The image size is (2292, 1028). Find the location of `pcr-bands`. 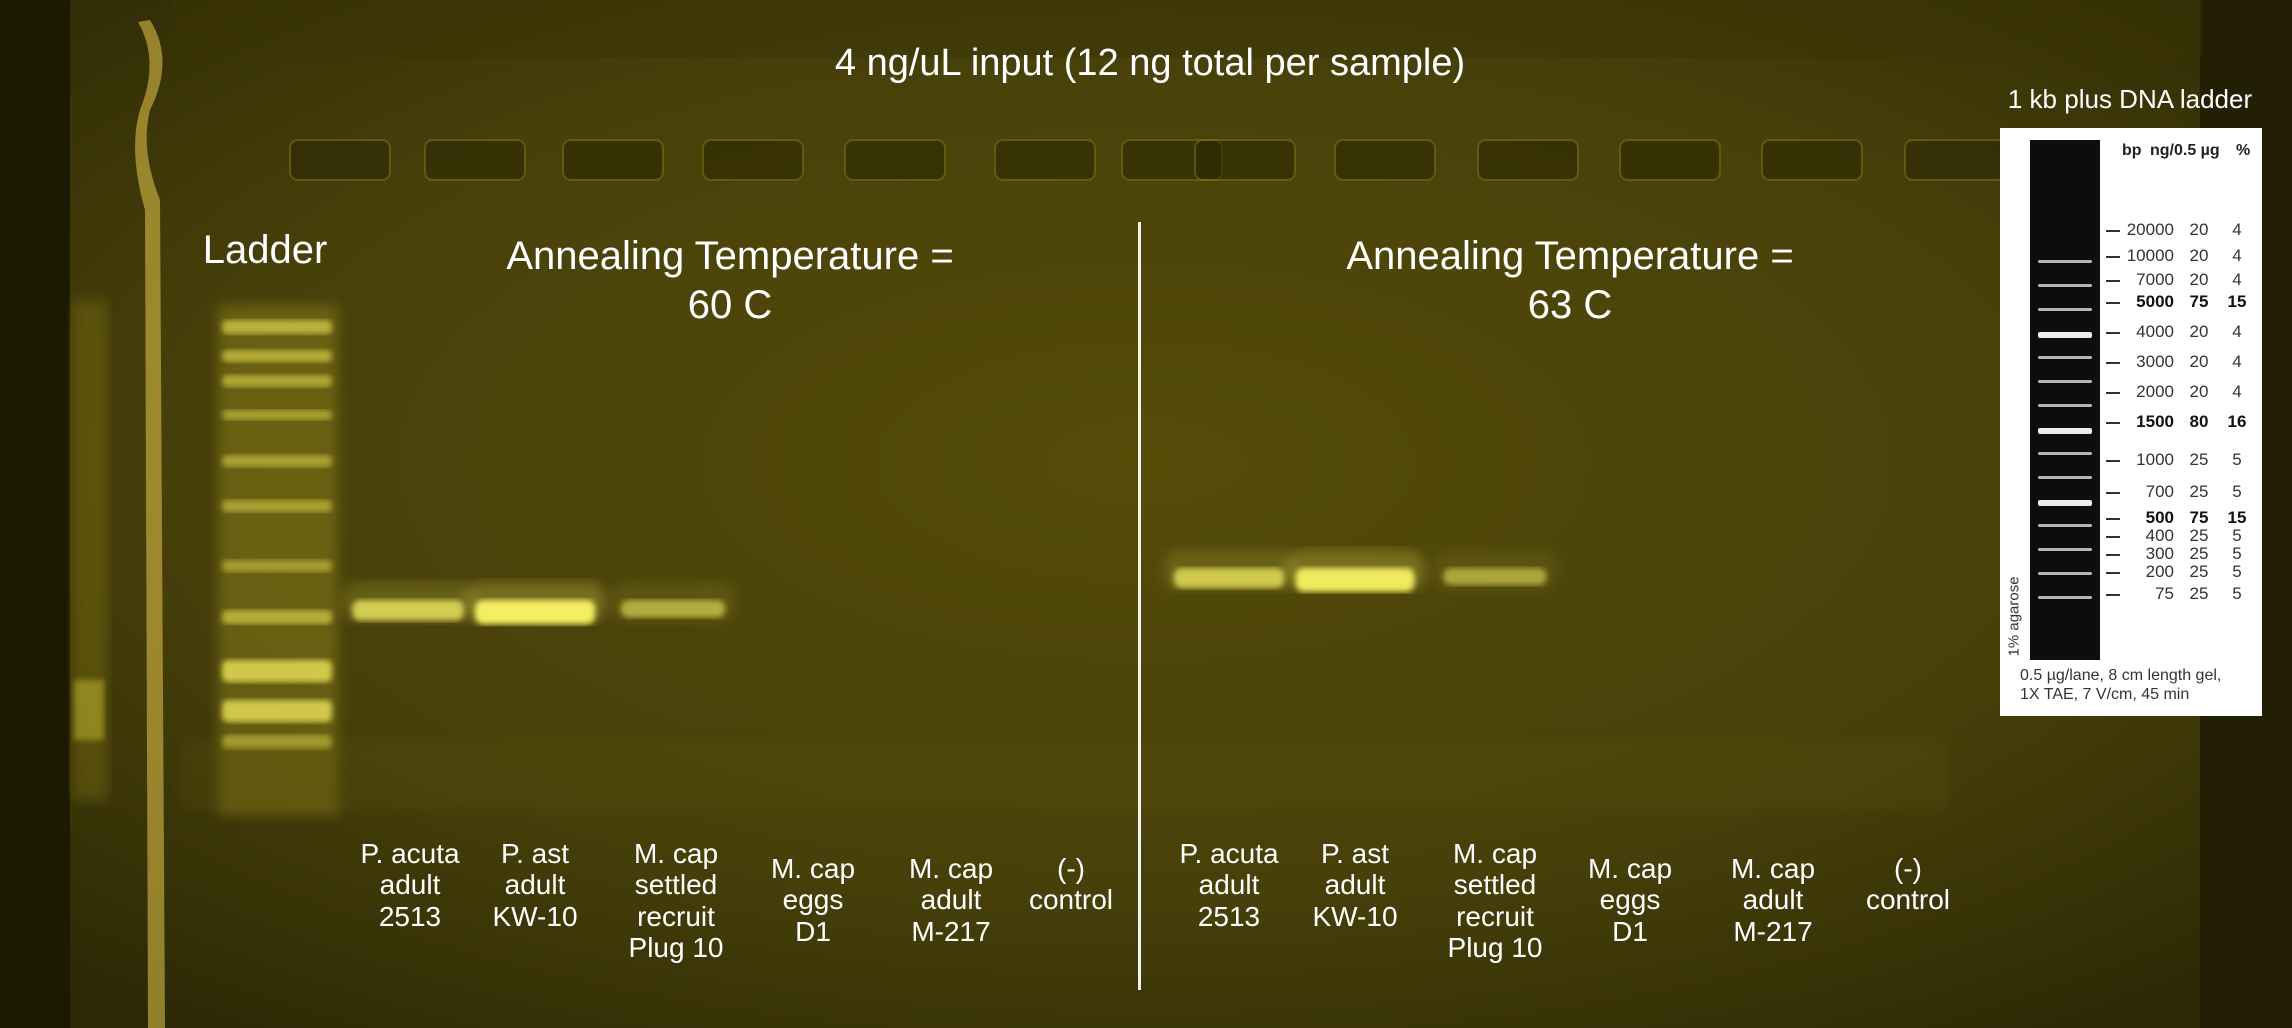

pcr-bands is located at coordinates (949, 587).